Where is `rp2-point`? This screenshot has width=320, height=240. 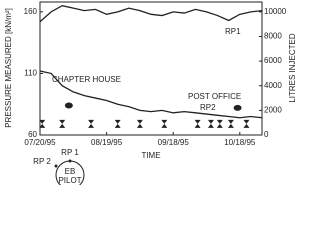
rp2-point is located at coordinates (56, 166).